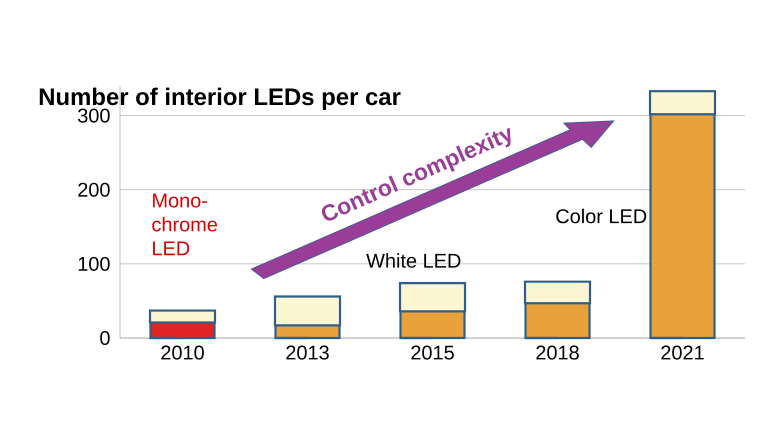  Describe the element at coordinates (184, 225) in the screenshot. I see `annotation: Mono-chrome LED` at that location.